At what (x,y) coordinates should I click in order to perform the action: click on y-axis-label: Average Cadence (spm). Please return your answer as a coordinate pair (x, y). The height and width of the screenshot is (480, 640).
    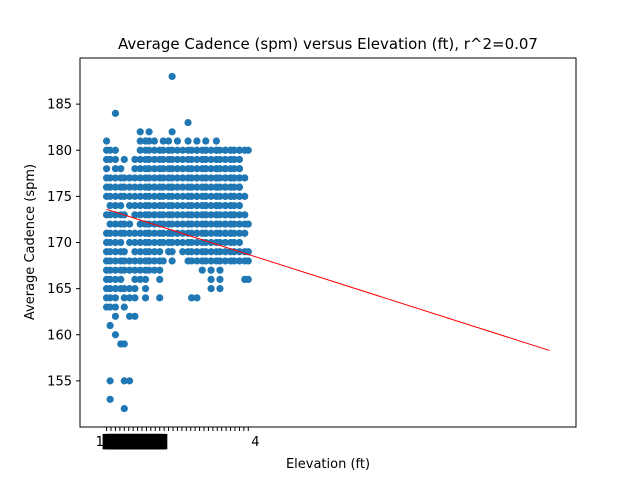
    Looking at the image, I should click on (30, 242).